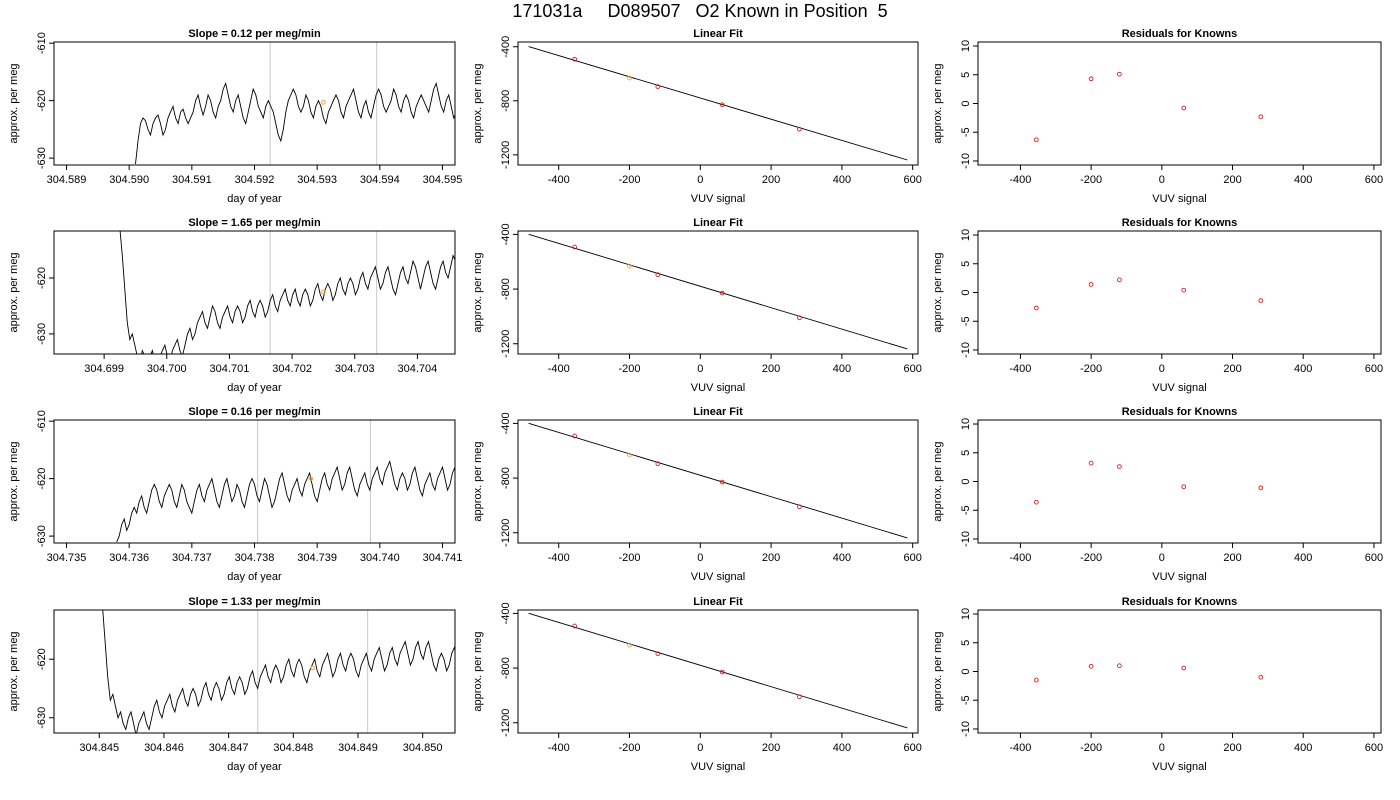 The height and width of the screenshot is (800, 1400). I want to click on x-tick-label: 304.736, so click(129, 558).